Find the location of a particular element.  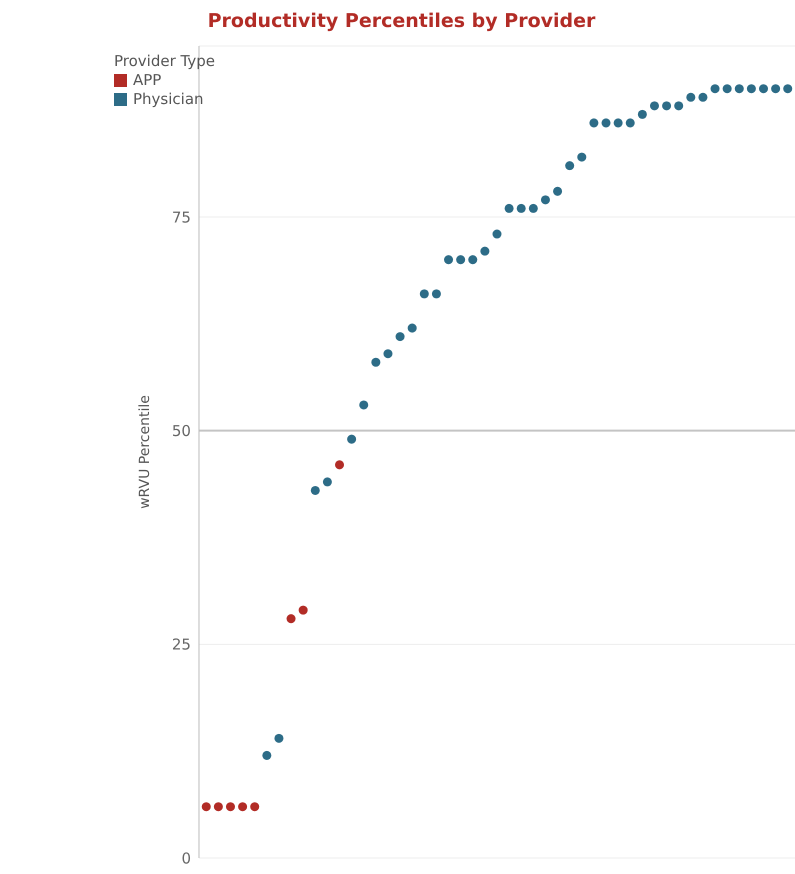

legend-title: Provider Type is located at coordinates (164, 61).